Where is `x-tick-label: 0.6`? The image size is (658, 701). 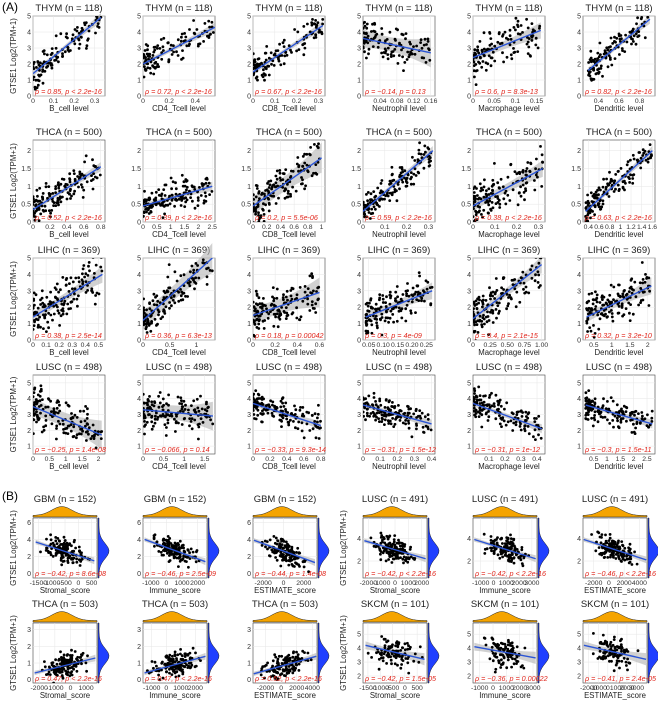 x-tick-label: 0.6 is located at coordinates (599, 227).